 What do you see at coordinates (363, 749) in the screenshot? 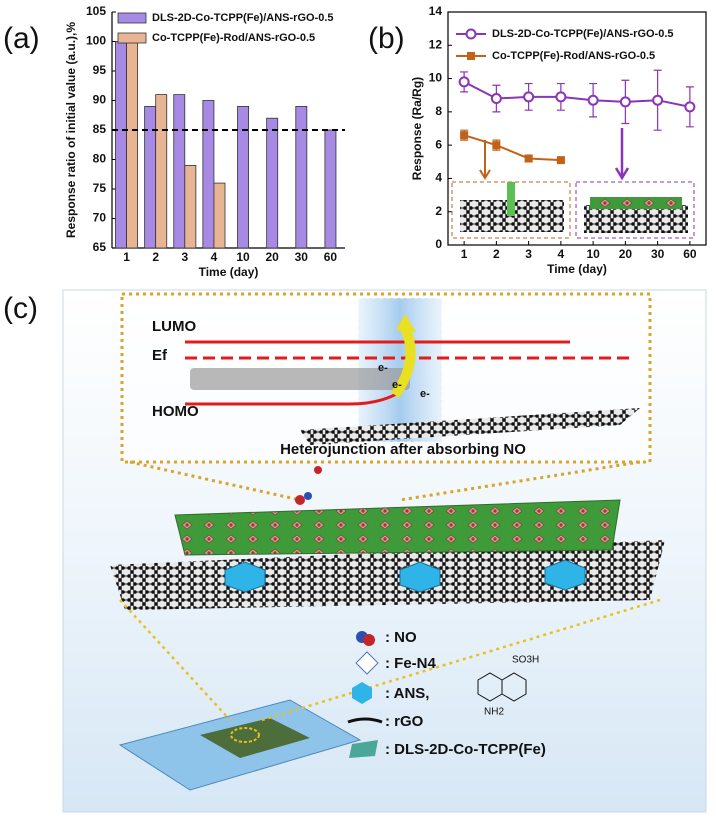
I see `legend-dls-icon` at bounding box center [363, 749].